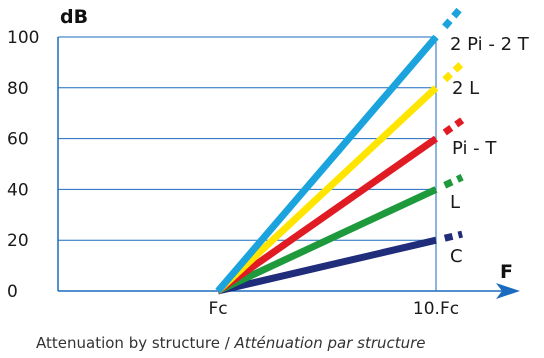 This screenshot has width=544, height=358. What do you see at coordinates (217, 309) in the screenshot?
I see `x-tick-label-0: Fc` at bounding box center [217, 309].